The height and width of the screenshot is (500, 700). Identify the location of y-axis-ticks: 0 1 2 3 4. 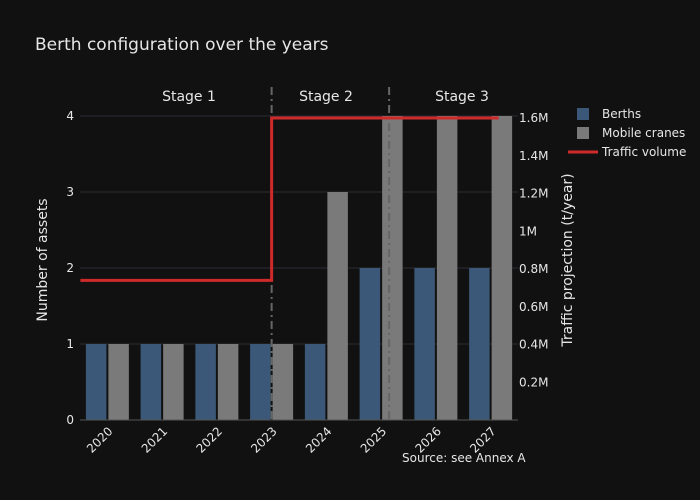
(70, 268).